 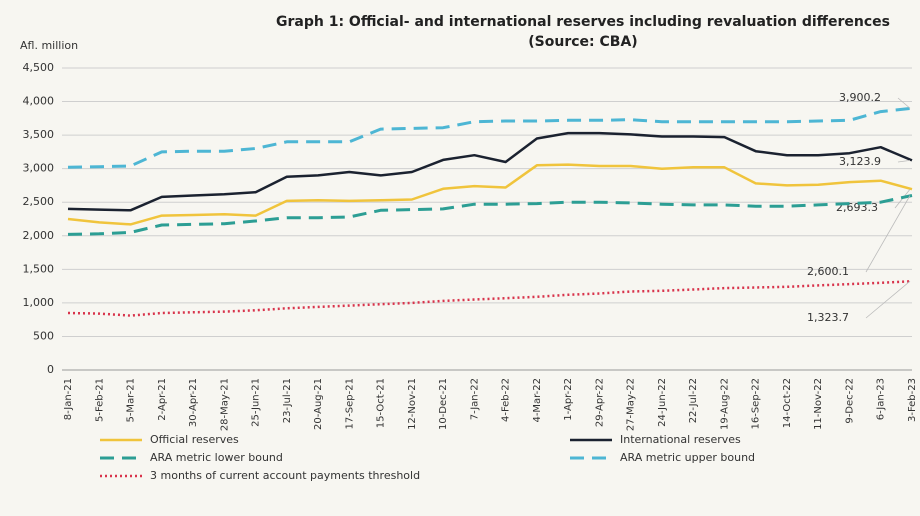 What do you see at coordinates (912, 400) in the screenshot?
I see `x-tick-label: 3-Feb-23` at bounding box center [912, 400].